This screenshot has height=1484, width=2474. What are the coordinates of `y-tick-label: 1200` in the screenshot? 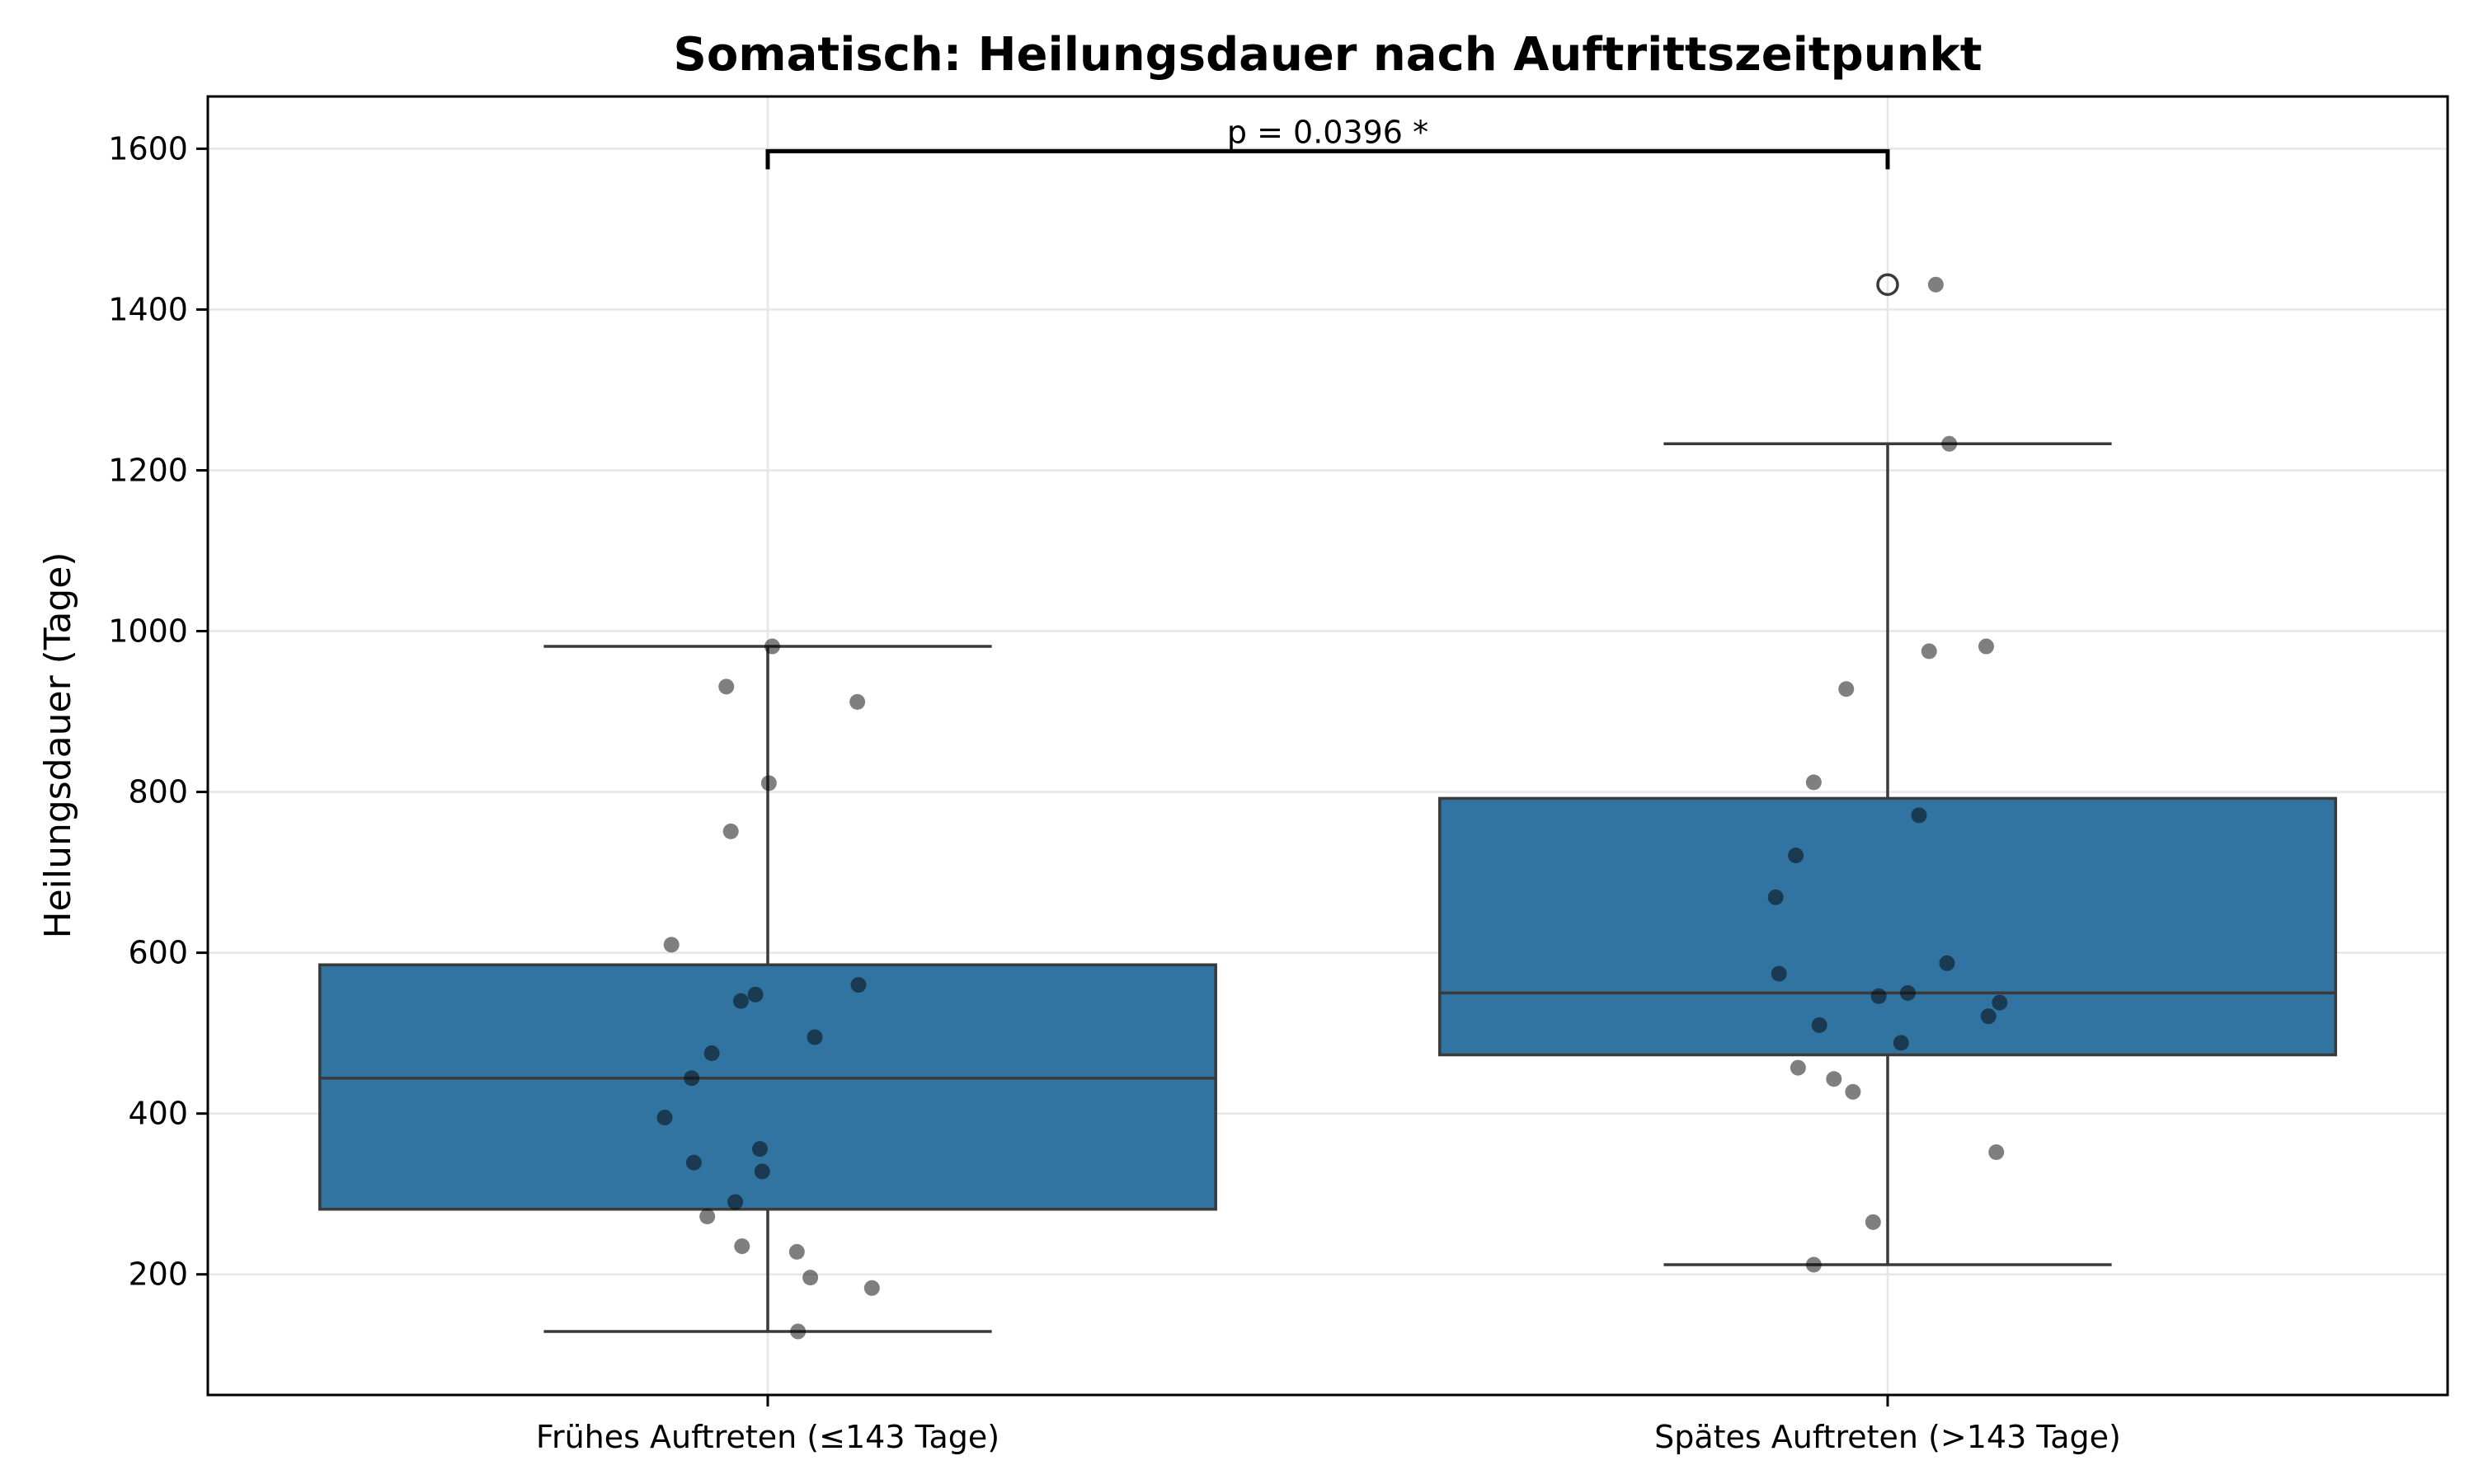 It's located at (148, 470).